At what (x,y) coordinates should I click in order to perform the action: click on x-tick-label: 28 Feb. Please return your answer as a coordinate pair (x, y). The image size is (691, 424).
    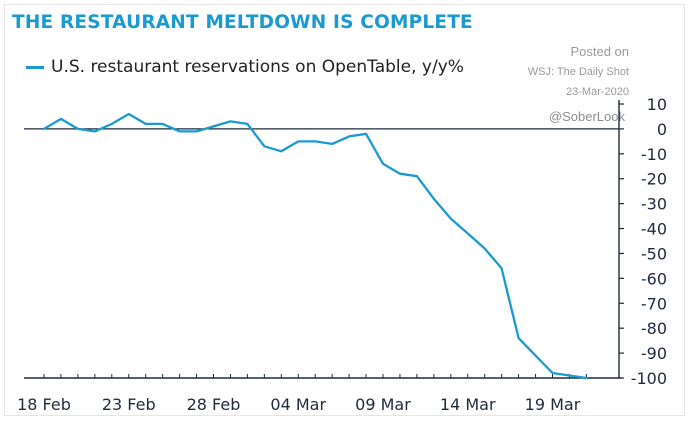
    Looking at the image, I should click on (214, 404).